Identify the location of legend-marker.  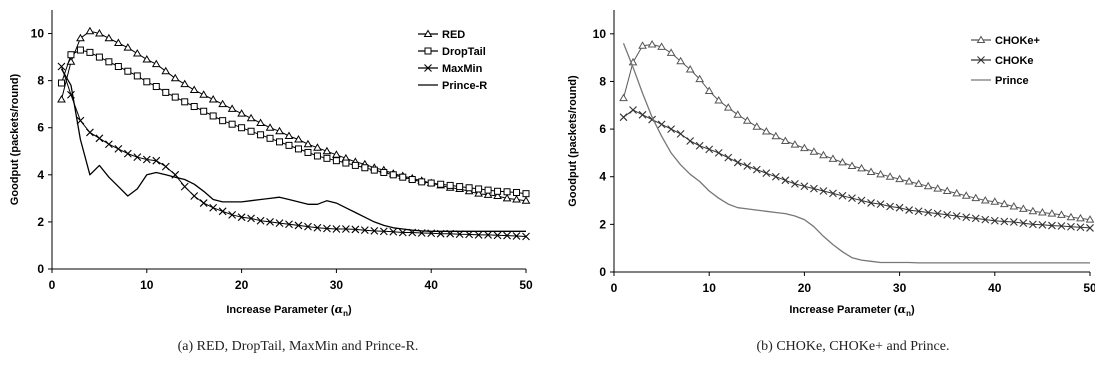
(981, 39).